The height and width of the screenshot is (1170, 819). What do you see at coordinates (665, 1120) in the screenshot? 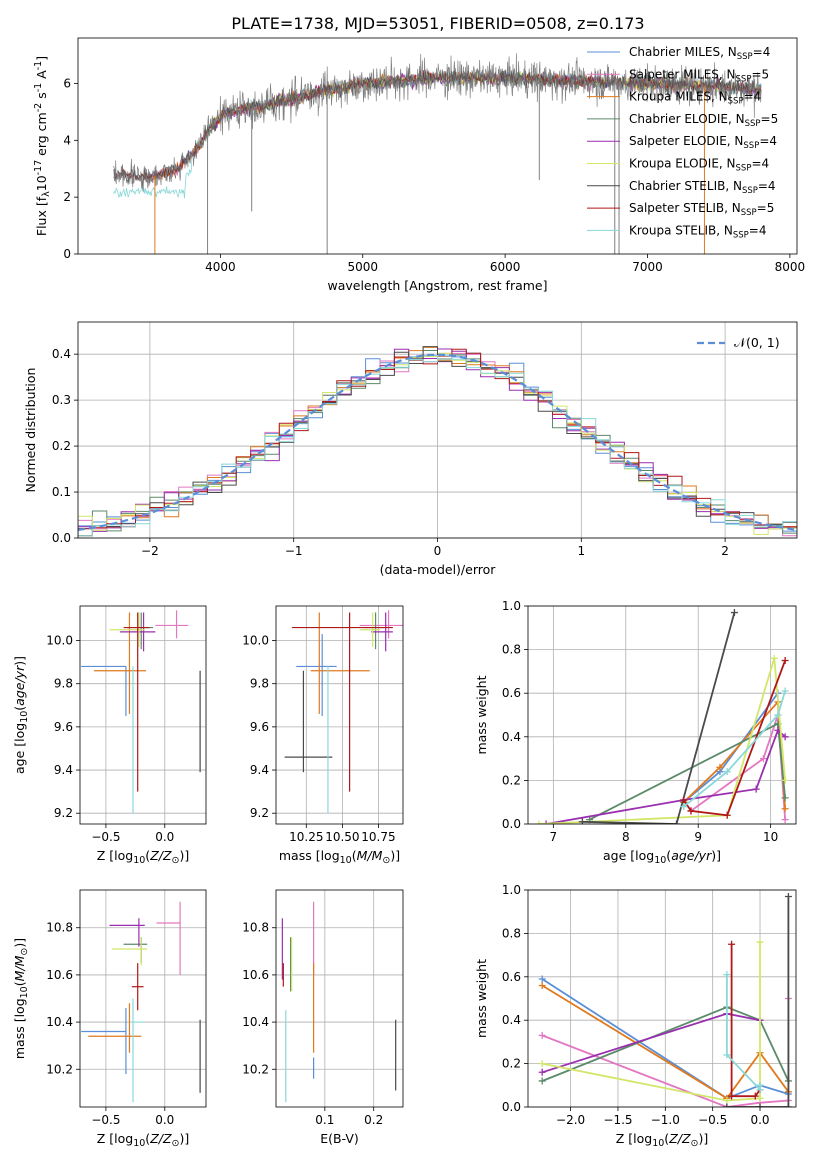
I see `x-tick-label: −1.0` at bounding box center [665, 1120].